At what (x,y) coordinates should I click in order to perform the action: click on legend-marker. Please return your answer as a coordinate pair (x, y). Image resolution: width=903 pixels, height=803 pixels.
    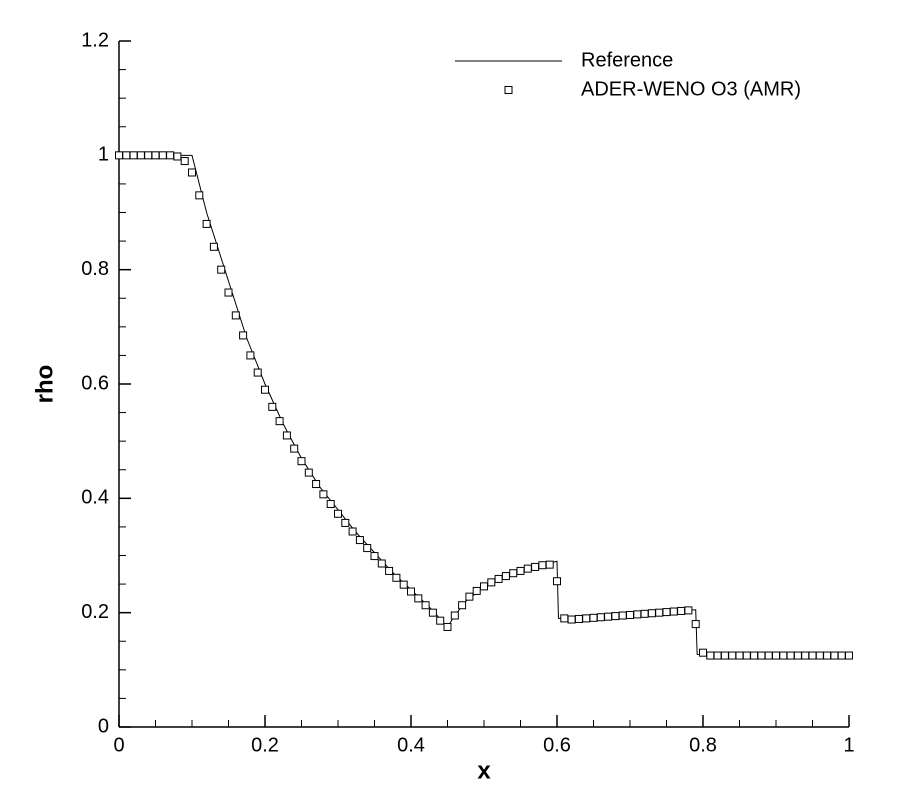
    Looking at the image, I should click on (508, 90).